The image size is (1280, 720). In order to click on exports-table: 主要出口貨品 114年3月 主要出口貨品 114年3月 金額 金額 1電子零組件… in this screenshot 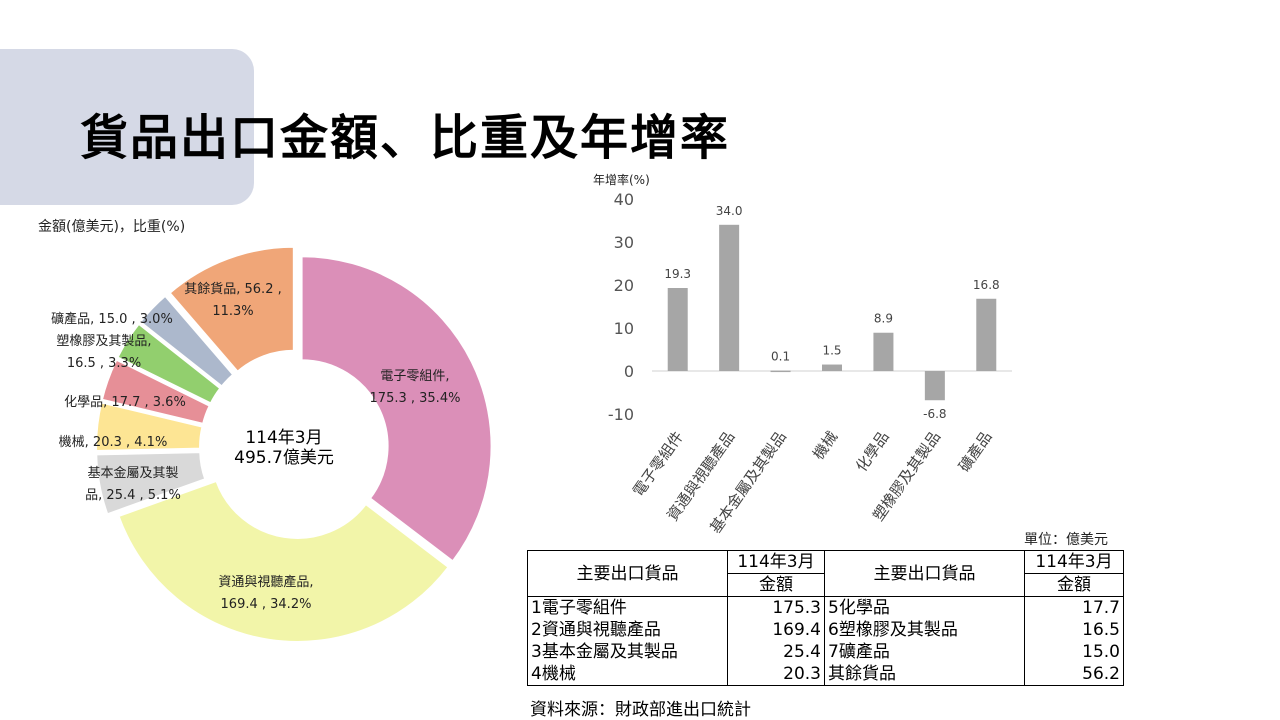, I will do `click(825, 618)`.